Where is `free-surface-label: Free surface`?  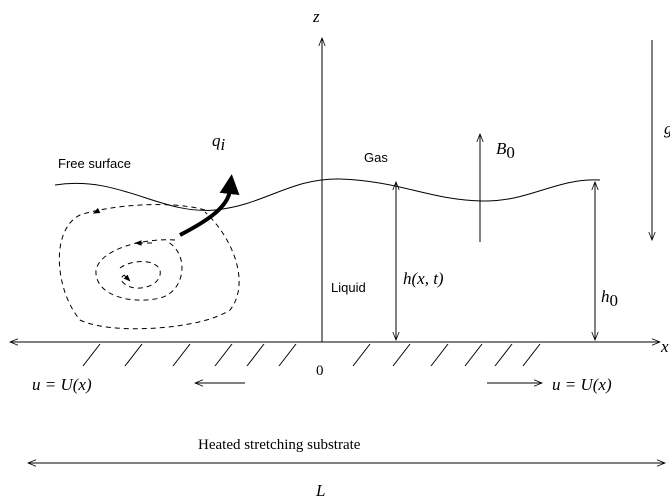
free-surface-label: Free surface is located at coordinates (94, 163).